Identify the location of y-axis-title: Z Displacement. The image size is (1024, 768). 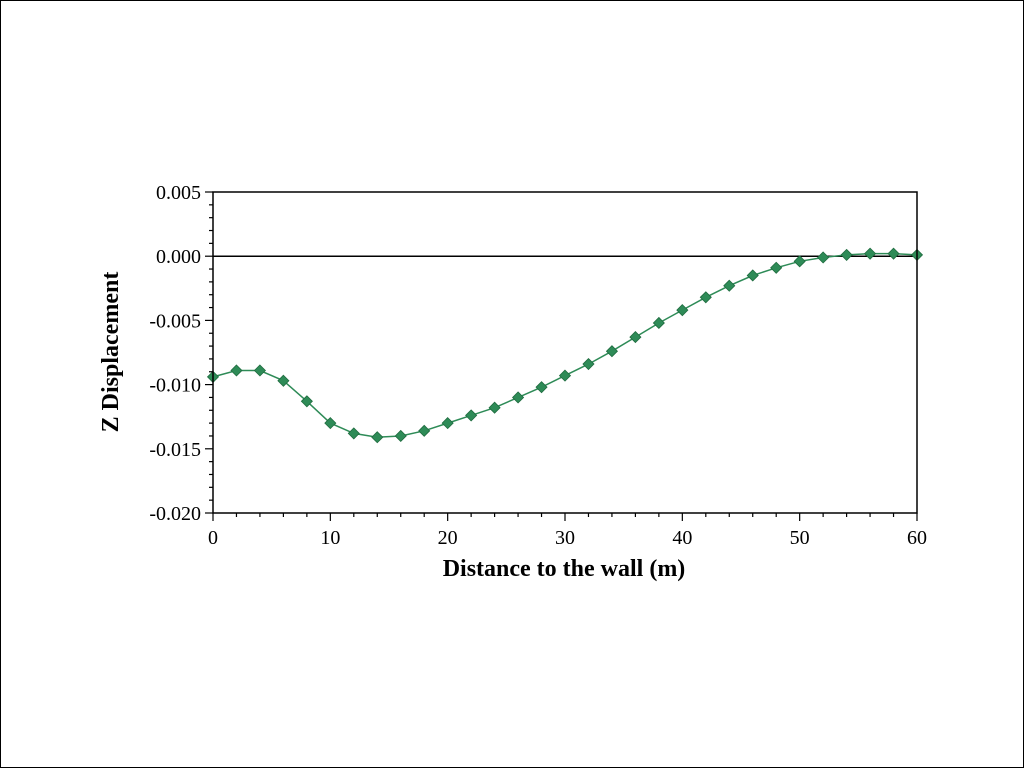
(111, 352).